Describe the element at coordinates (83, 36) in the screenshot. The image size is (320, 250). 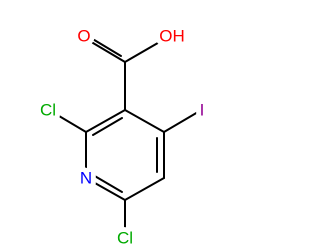
I see `atom-label: O` at that location.